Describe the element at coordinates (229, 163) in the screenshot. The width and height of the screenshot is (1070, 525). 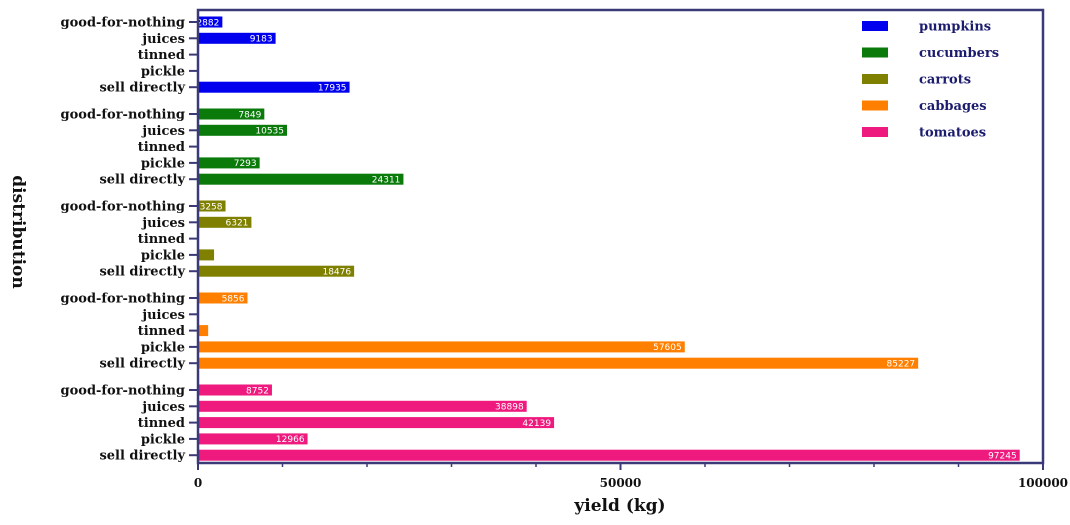
I see `bar-cucumbers-pickle` at that location.